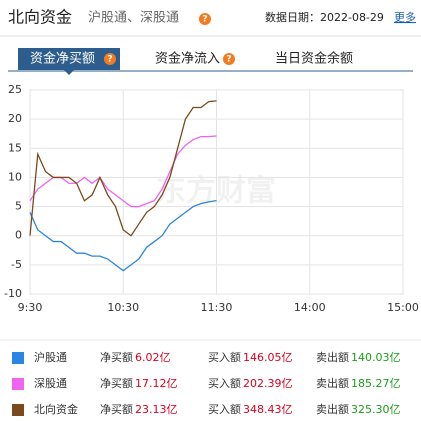 The image size is (421, 426). Describe the element at coordinates (56, 409) in the screenshot. I see `legend-label: 北向资金` at that location.